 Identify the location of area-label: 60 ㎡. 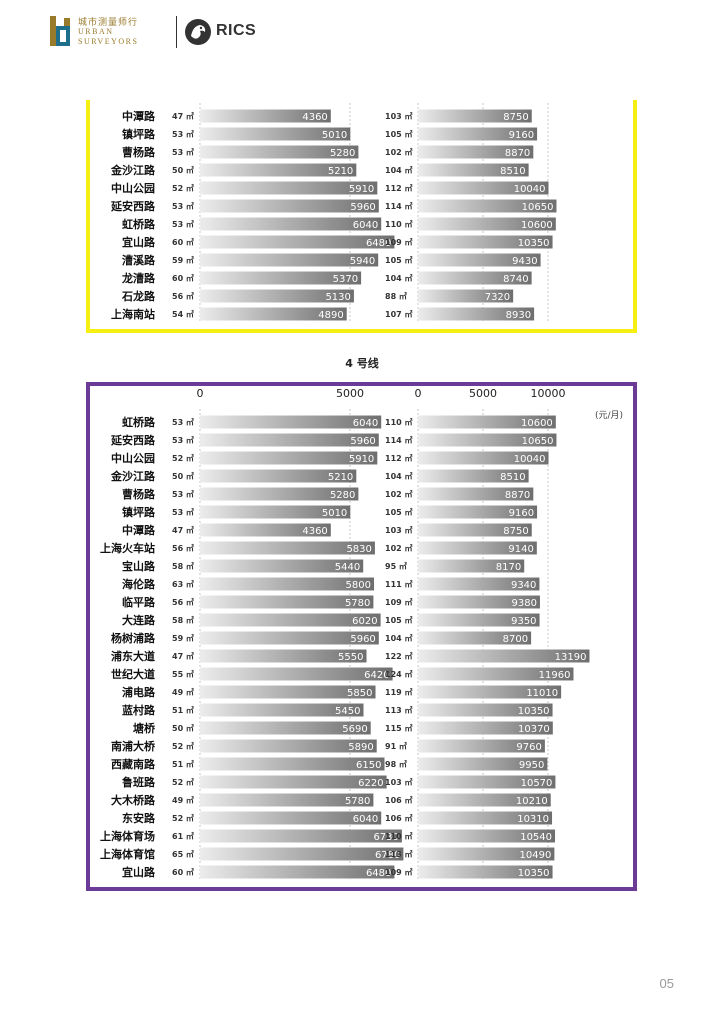
(183, 278).